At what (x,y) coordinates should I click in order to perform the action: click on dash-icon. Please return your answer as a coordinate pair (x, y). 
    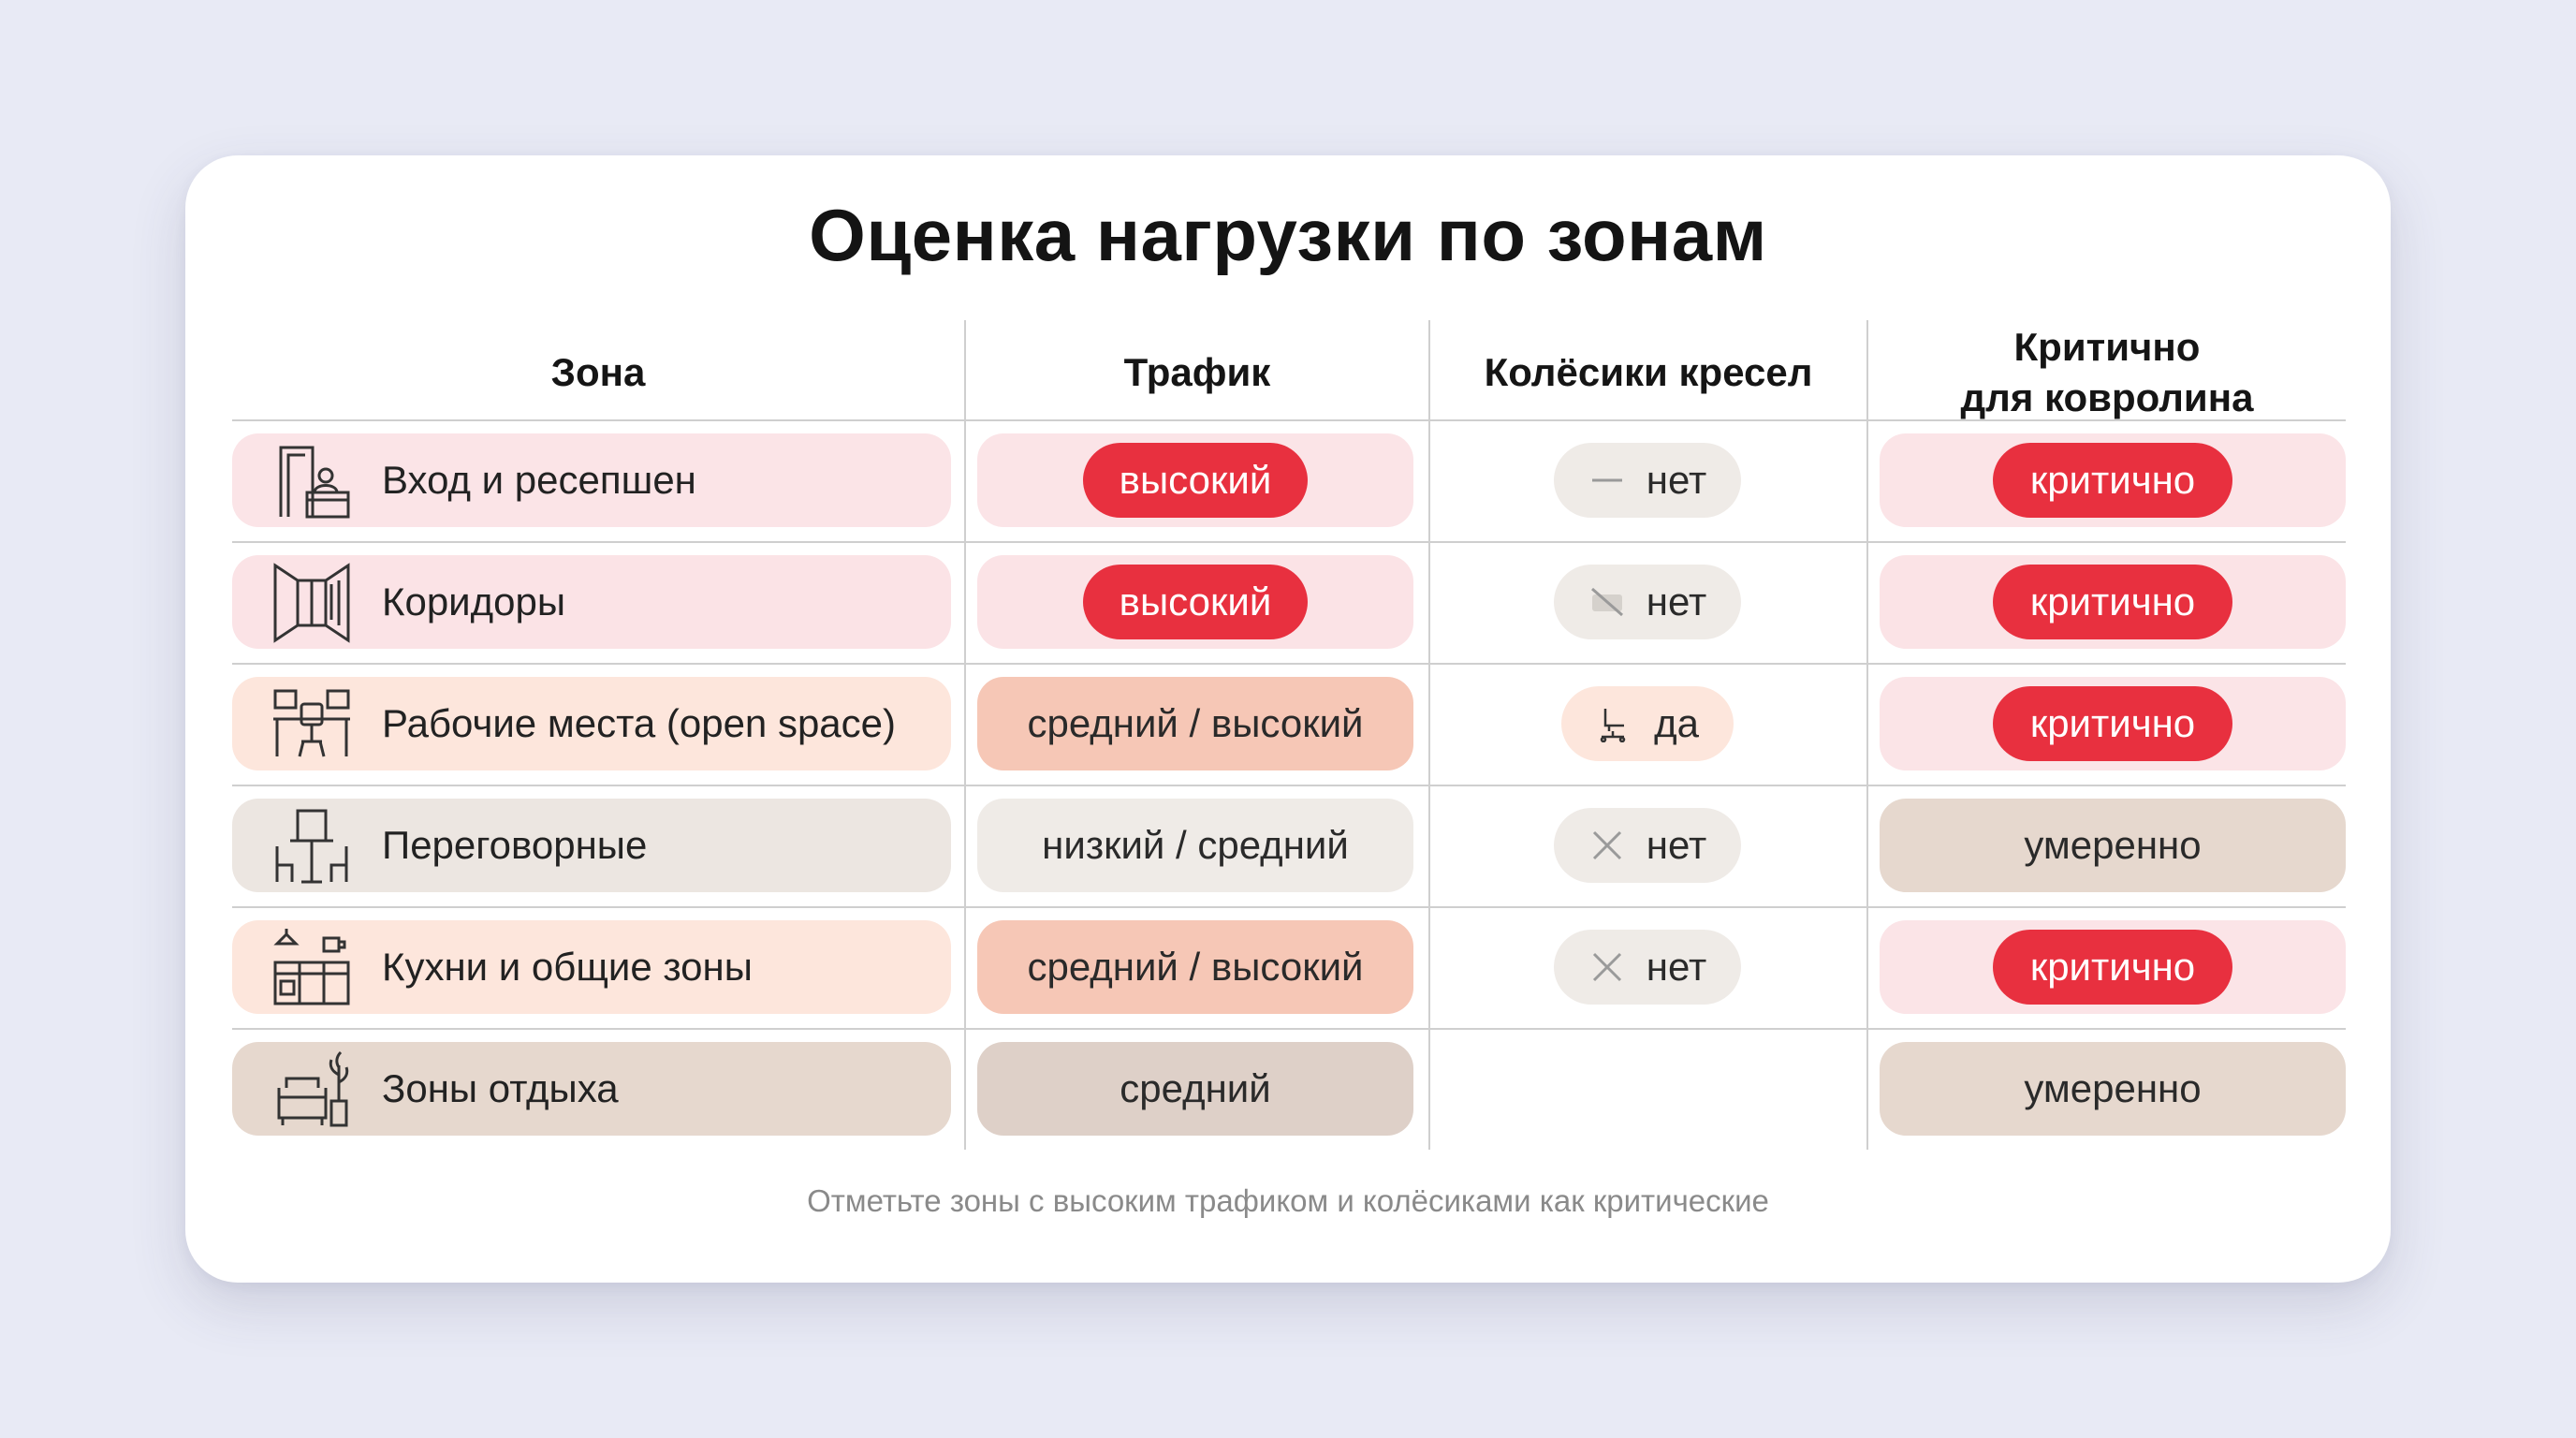
    Looking at the image, I should click on (1606, 480).